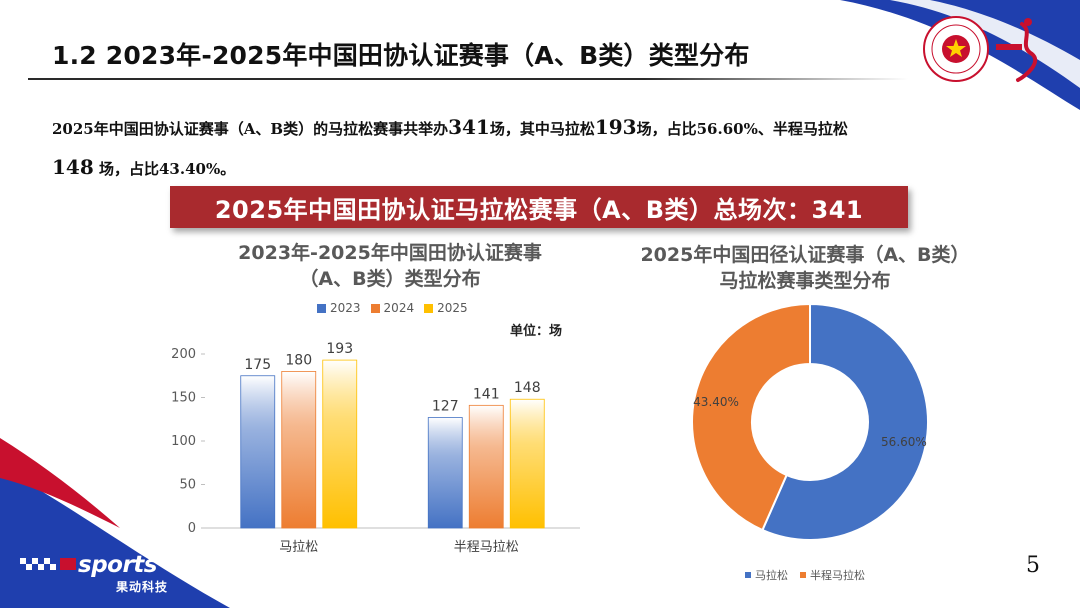 The height and width of the screenshot is (608, 1080). Describe the element at coordinates (468, 79) in the screenshot. I see `title-divider` at that location.